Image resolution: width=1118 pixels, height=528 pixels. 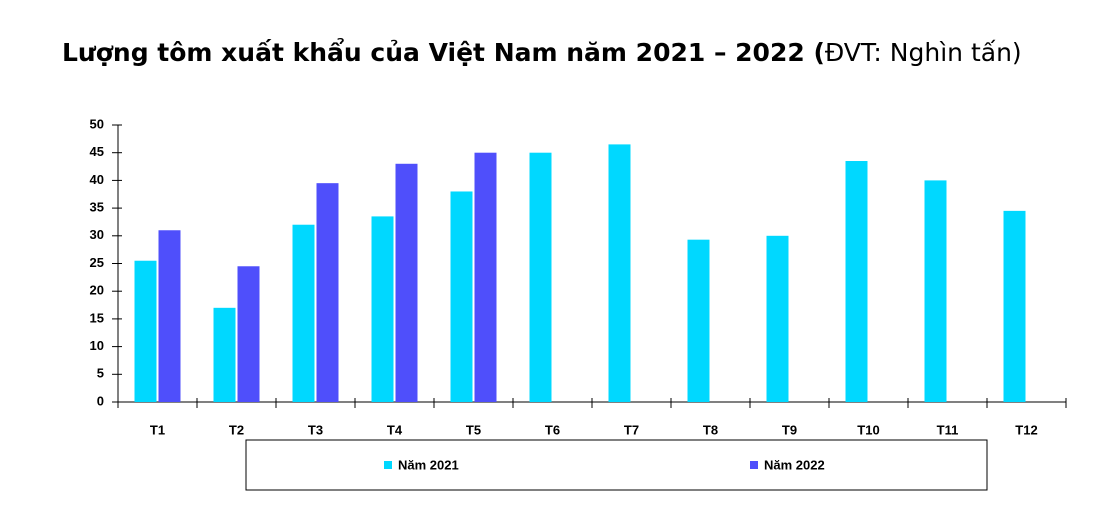 What do you see at coordinates (616, 465) in the screenshot?
I see `legend-box` at bounding box center [616, 465].